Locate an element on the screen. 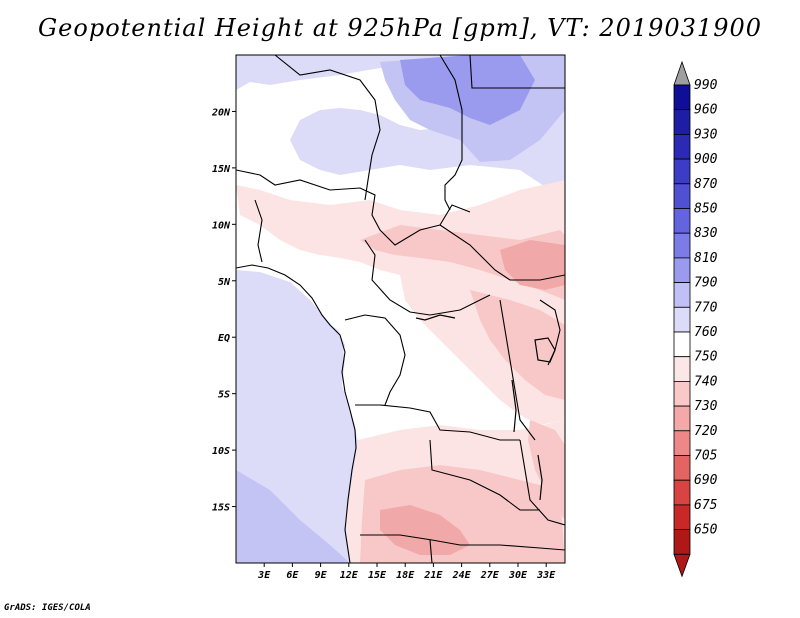  grads-credit: GrADS: IGES/COLA is located at coordinates (47, 608).